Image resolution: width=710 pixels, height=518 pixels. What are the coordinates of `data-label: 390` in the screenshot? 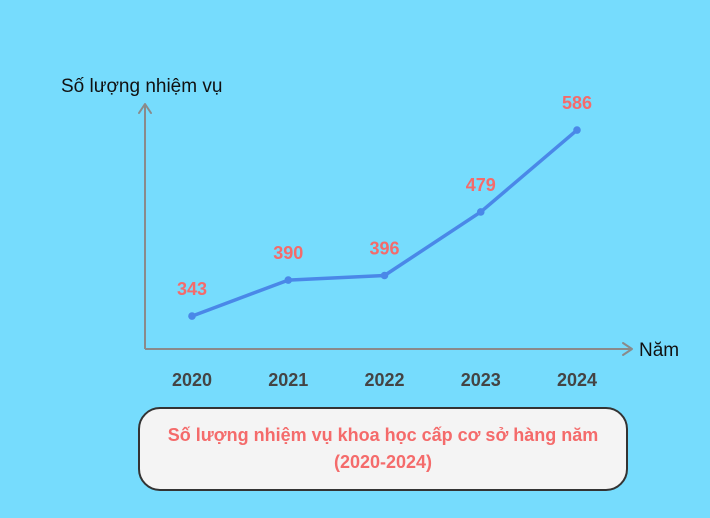 It's located at (288, 253).